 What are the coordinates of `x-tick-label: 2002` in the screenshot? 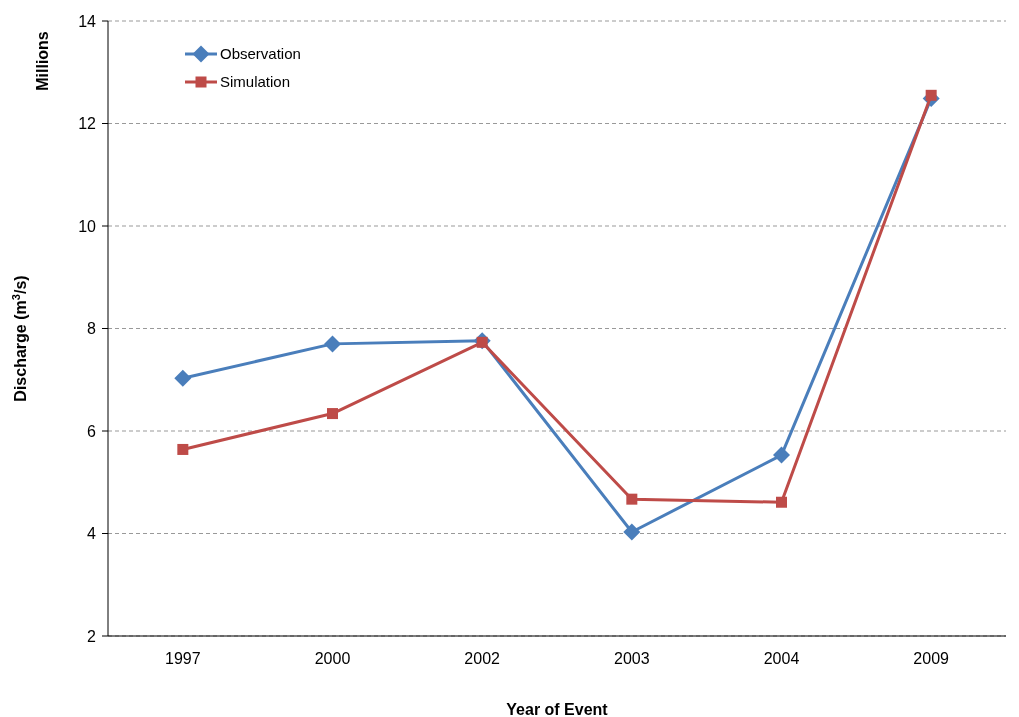 It's located at (482, 658).